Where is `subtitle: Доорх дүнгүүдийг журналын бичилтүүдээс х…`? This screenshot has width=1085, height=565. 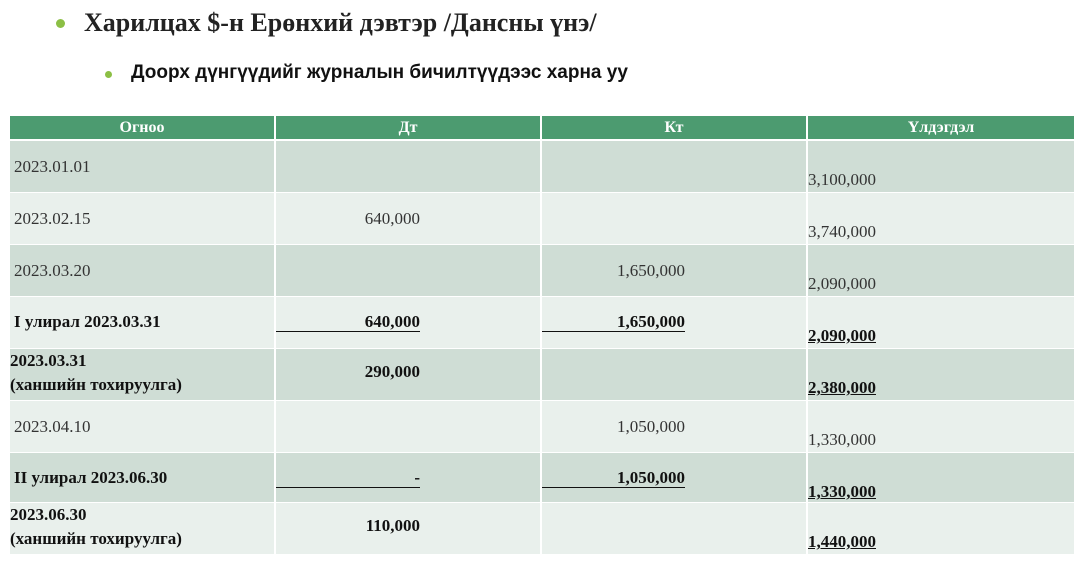 subtitle: Доорх дүнгүүдийг журналын бичилтүүдээс х… is located at coordinates (379, 72).